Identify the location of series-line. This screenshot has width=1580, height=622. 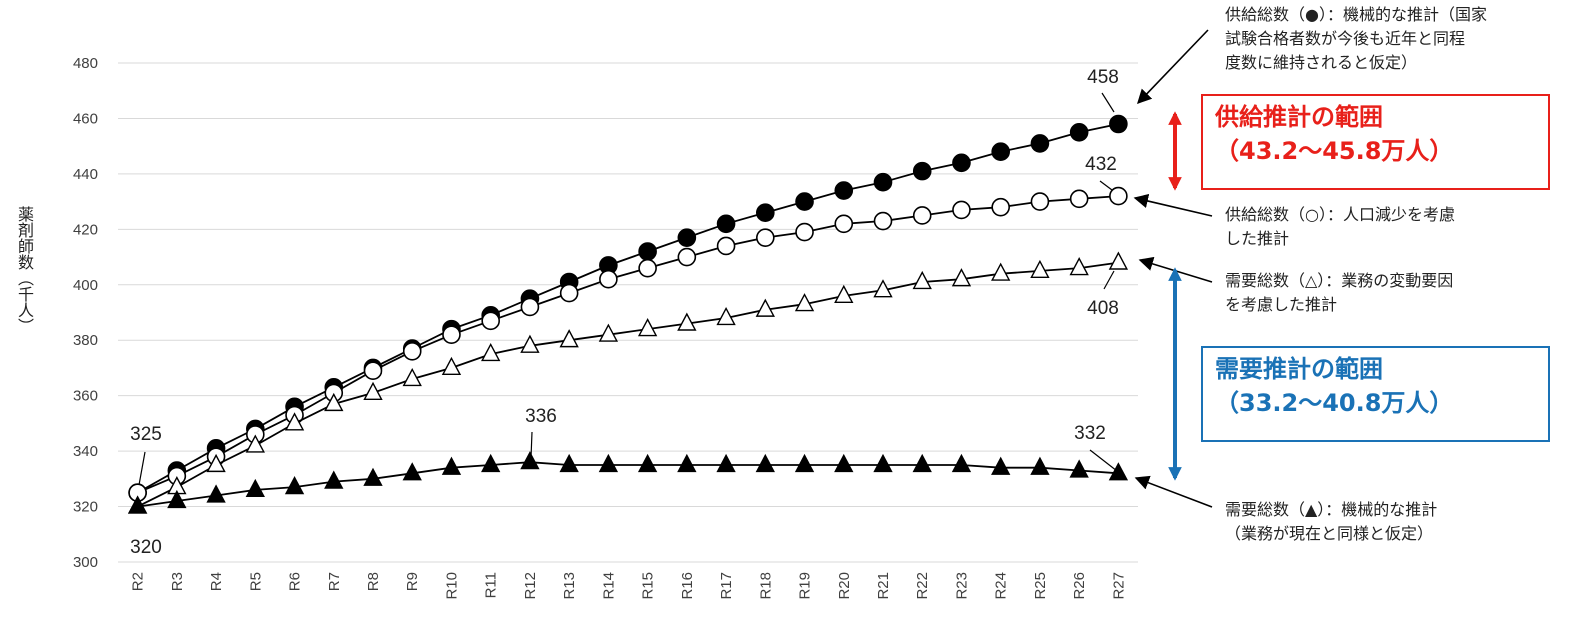
(628, 484).